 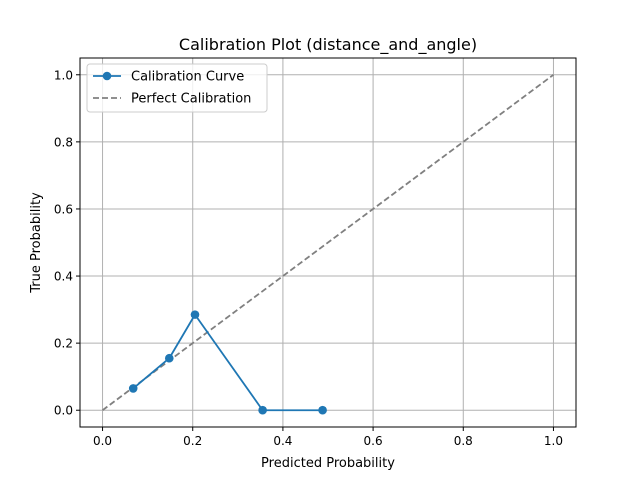 I want to click on x-tick-label: 0.0, so click(x=102, y=441).